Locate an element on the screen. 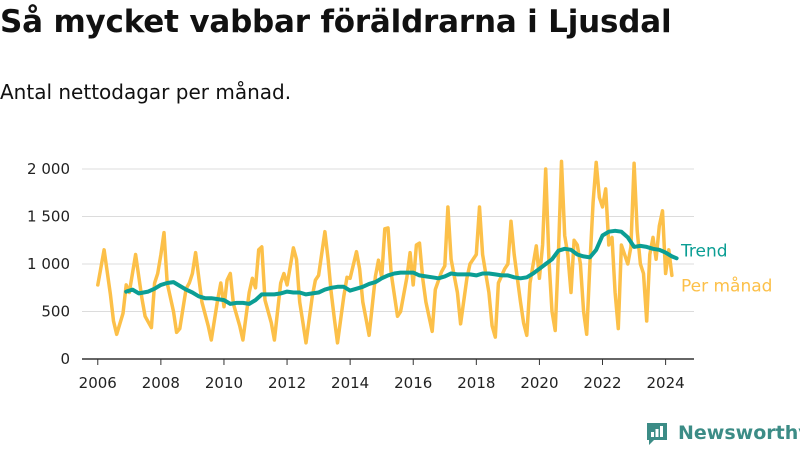 The width and height of the screenshot is (800, 450). y-tick-label: 1 500 is located at coordinates (48, 217).